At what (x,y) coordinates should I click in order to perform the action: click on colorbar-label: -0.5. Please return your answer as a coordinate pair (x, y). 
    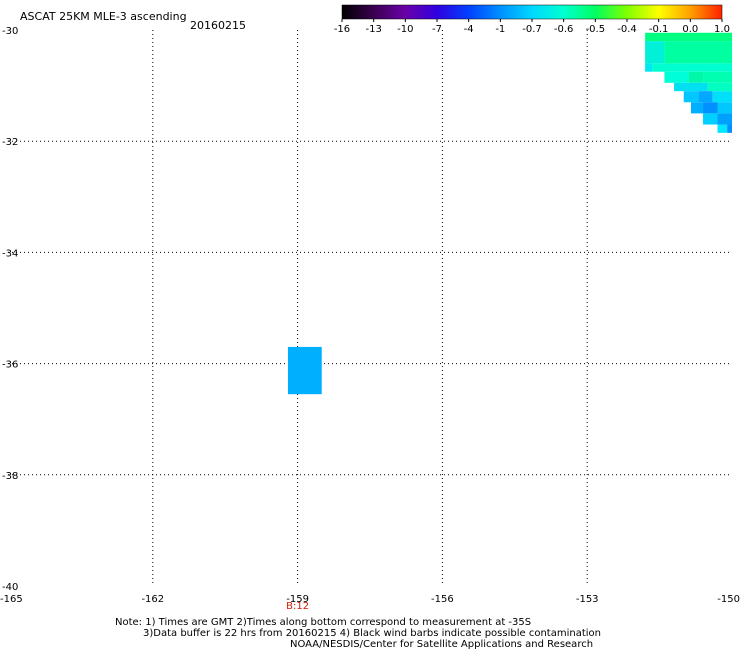
    Looking at the image, I should click on (596, 29).